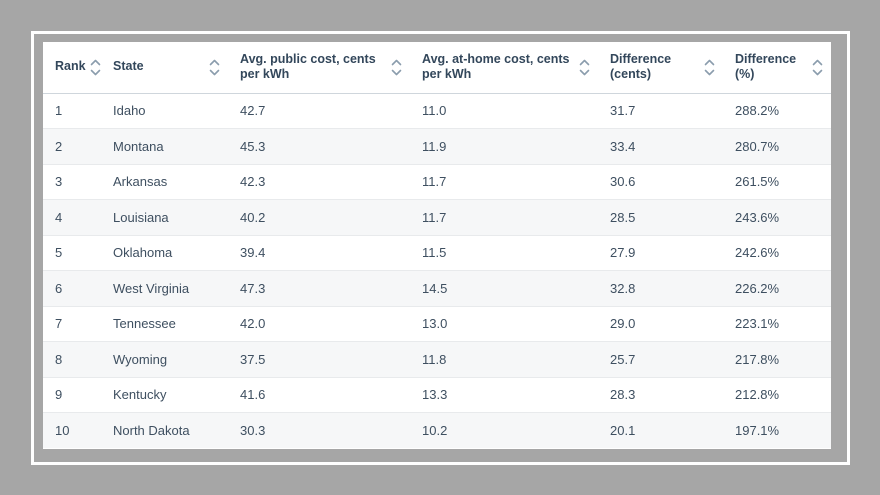 The width and height of the screenshot is (880, 495). I want to click on cell-difference-cents: 27.9, so click(660, 252).